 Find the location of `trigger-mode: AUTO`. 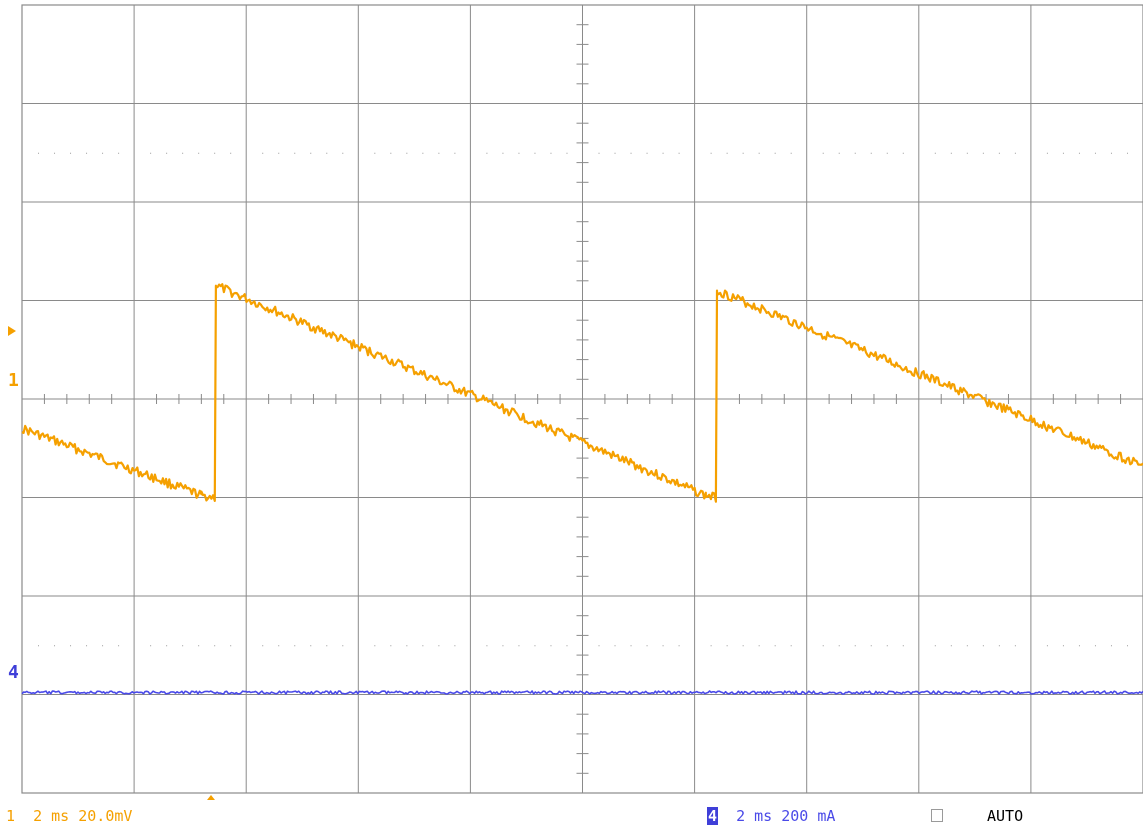

trigger-mode: AUTO is located at coordinates (1005, 816).